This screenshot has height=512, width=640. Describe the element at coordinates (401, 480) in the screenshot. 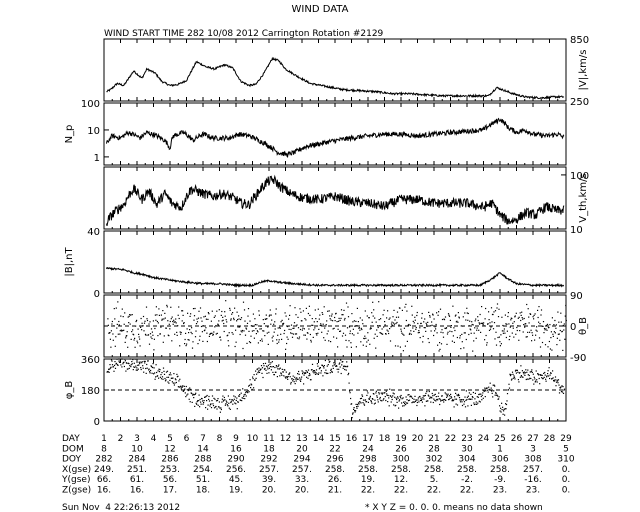

I see `table-cell: 12.` at that location.